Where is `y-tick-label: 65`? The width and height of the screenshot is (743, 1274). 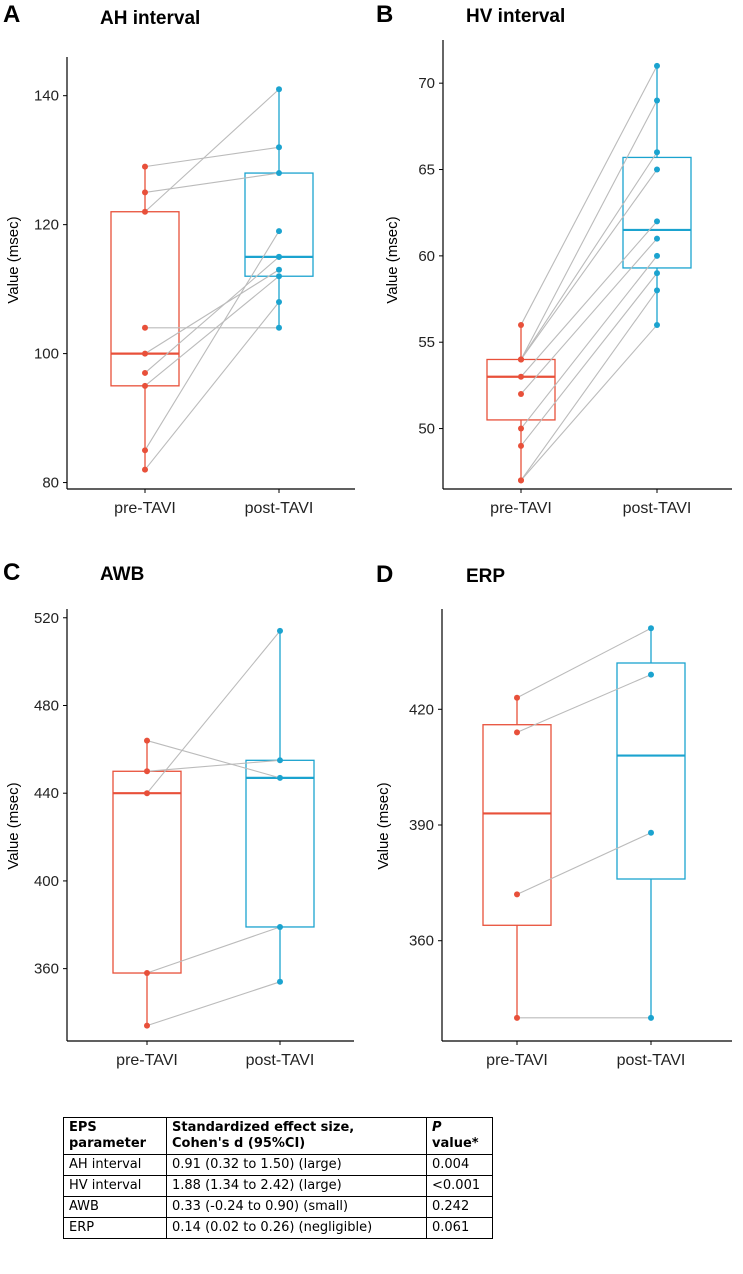 y-tick-label: 65 is located at coordinates (426, 170).